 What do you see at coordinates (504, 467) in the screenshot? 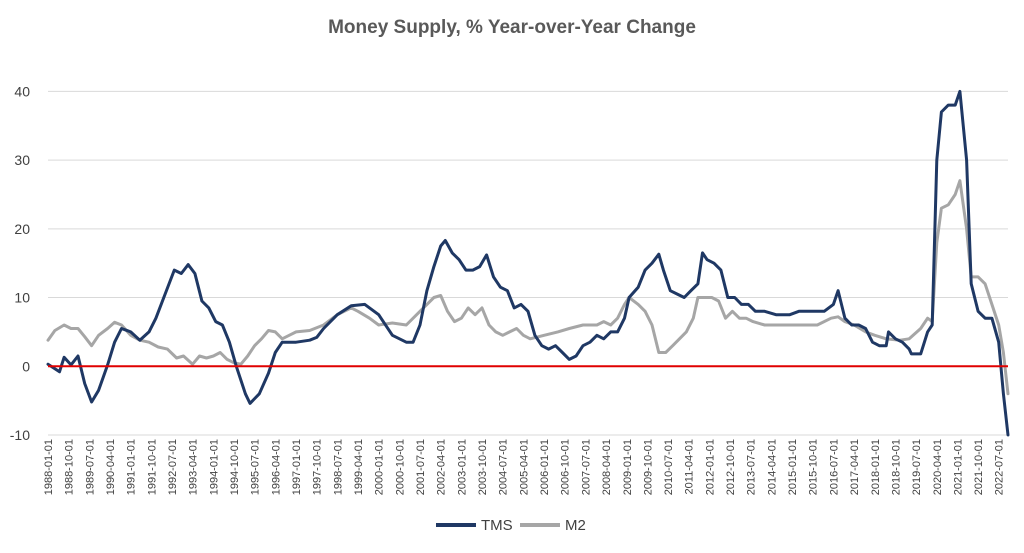
I see `x-tick-label: 2004-07-01` at bounding box center [504, 467].